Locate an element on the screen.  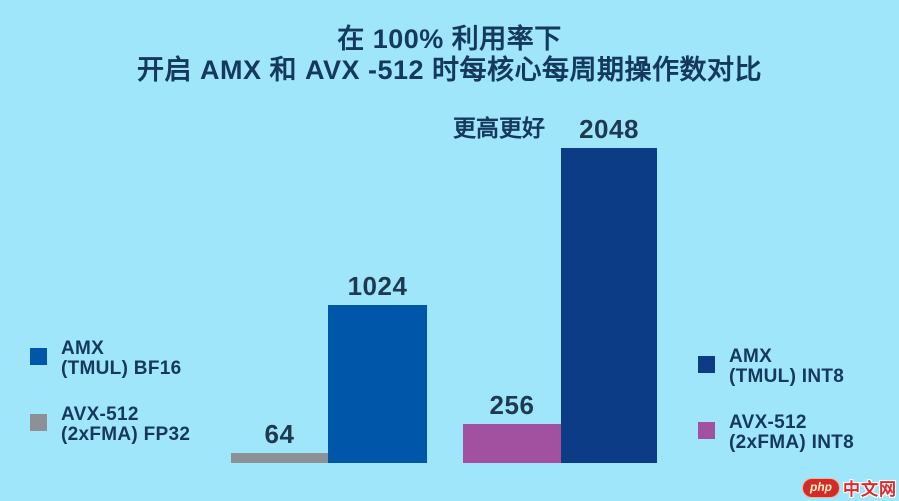
php-logo-icon: php is located at coordinates (821, 487).